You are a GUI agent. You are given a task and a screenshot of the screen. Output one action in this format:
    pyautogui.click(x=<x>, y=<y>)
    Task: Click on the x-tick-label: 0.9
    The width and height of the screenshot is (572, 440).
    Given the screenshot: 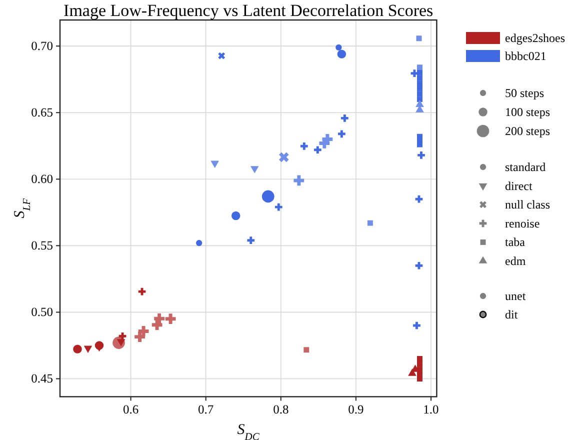 What is the action you would take?
    pyautogui.click(x=356, y=409)
    